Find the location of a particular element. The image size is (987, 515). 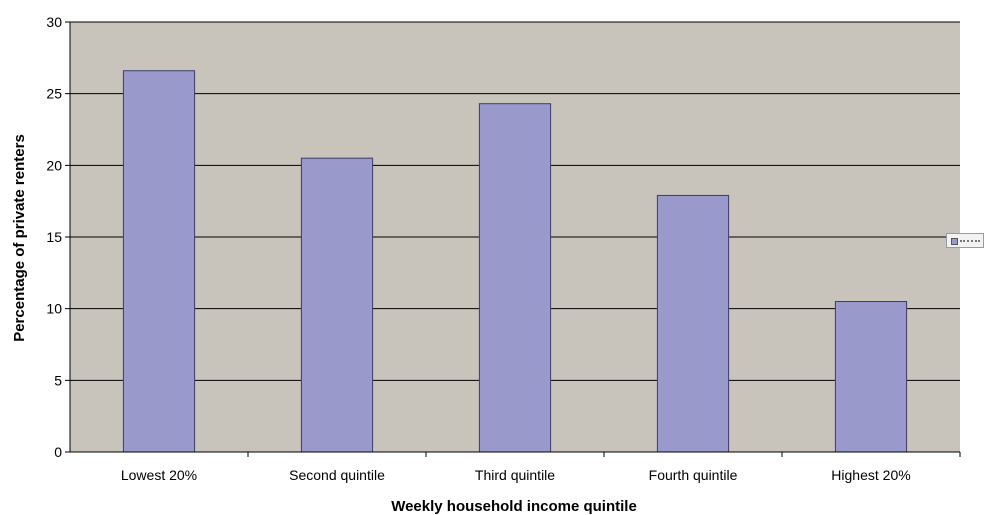

legend-entry-line is located at coordinates (970, 241).